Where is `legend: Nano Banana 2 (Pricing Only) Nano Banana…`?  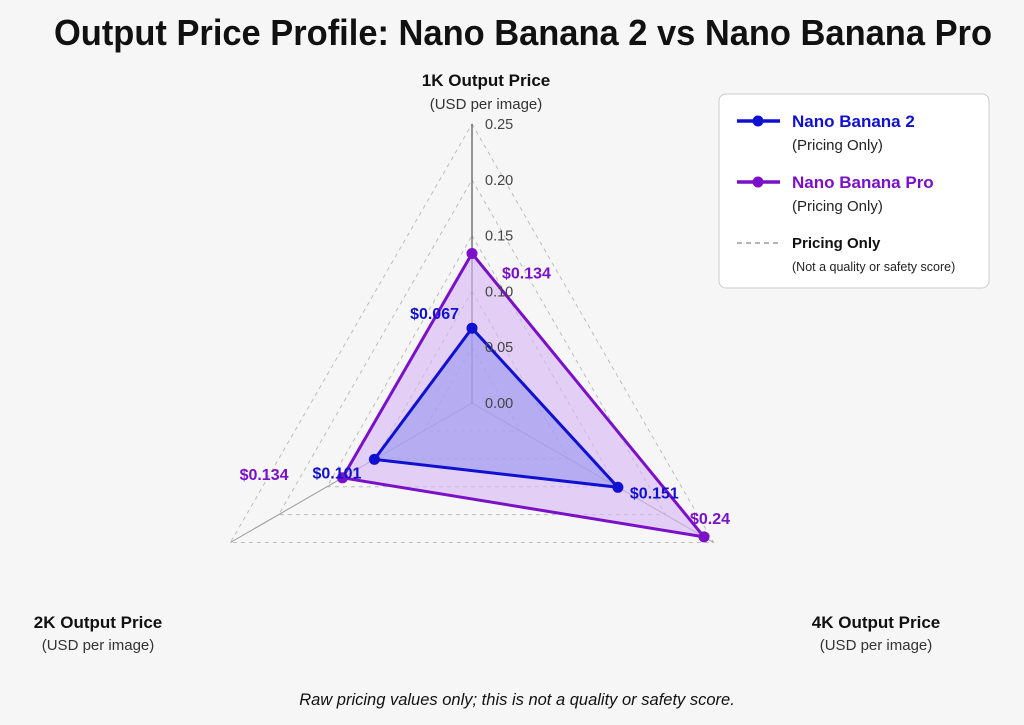 legend: Nano Banana 2 (Pricing Only) Nano Banana… is located at coordinates (854, 191).